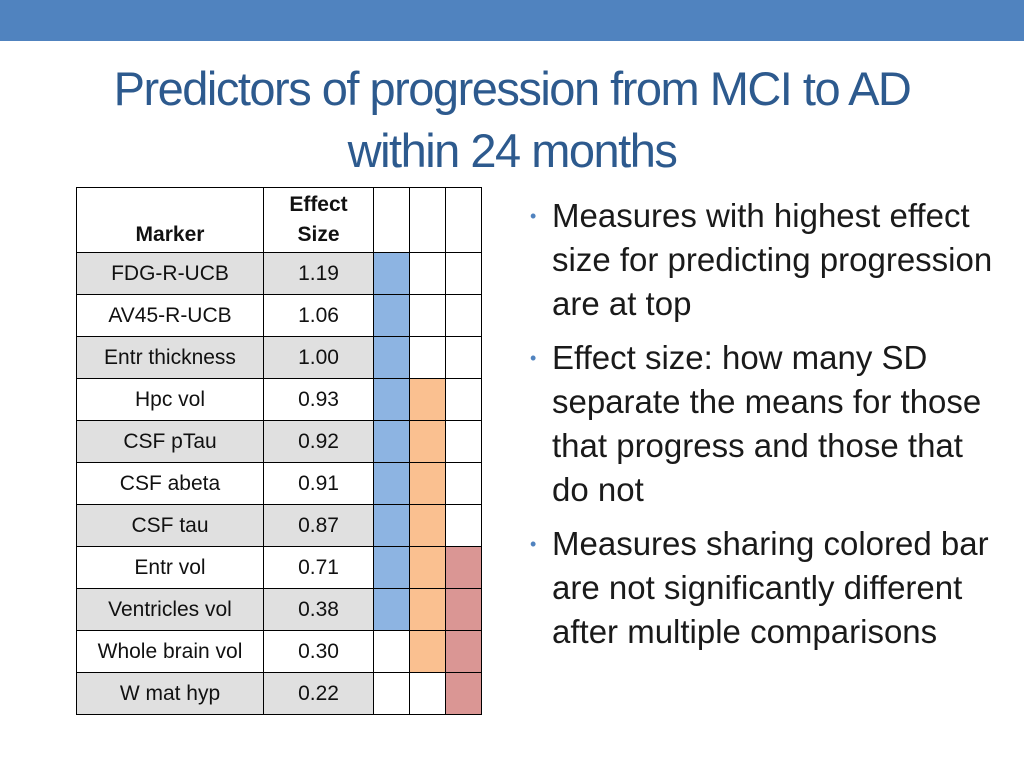 The width and height of the screenshot is (1024, 768). What do you see at coordinates (512, 20) in the screenshot?
I see `top-accent-bar` at bounding box center [512, 20].